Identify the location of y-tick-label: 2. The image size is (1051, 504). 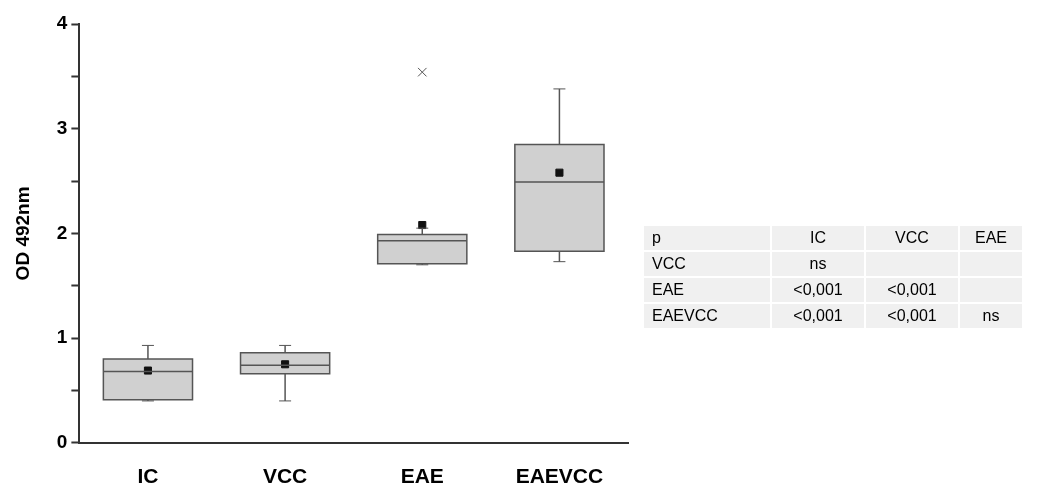
(62, 232).